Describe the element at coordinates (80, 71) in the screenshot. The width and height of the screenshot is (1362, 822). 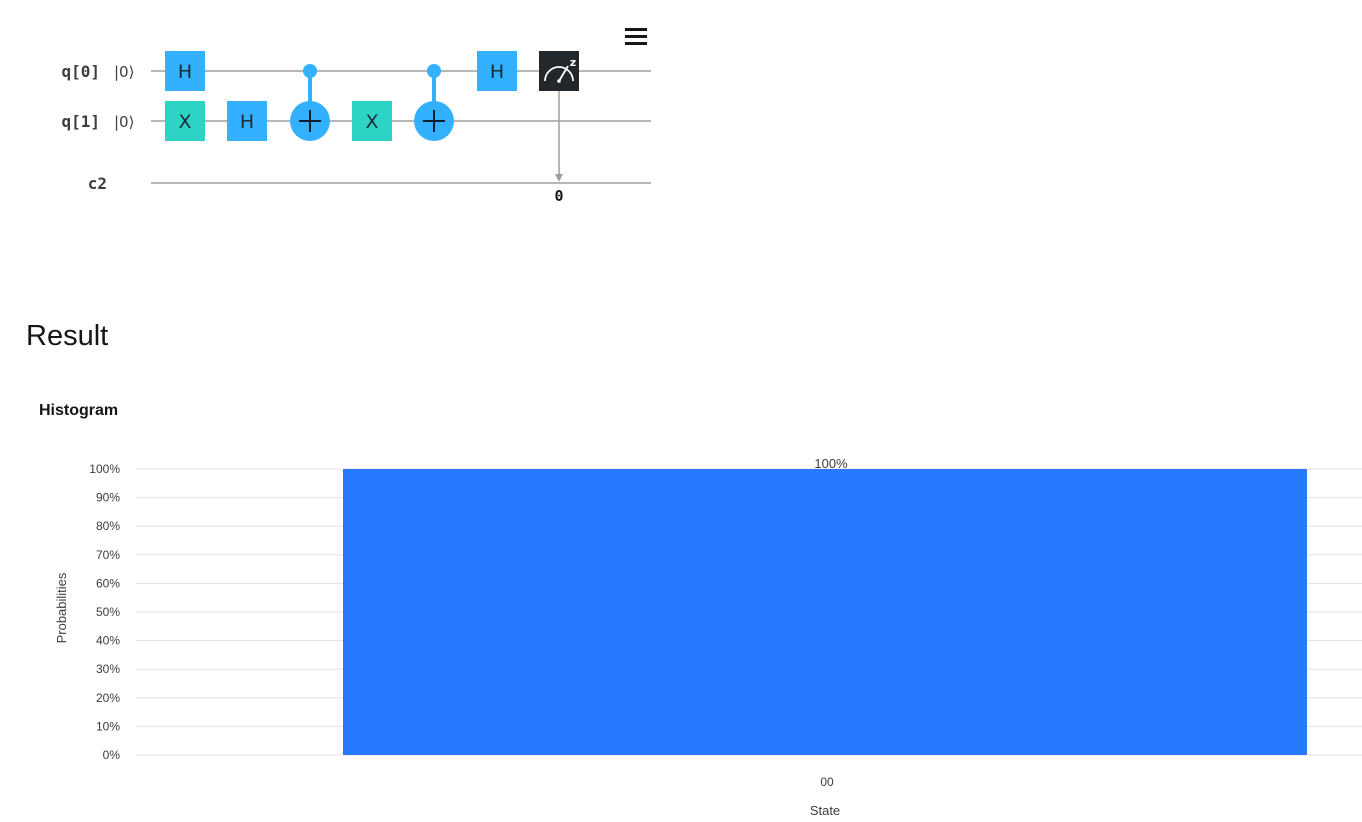
I see `qubit-label: q[0]` at that location.